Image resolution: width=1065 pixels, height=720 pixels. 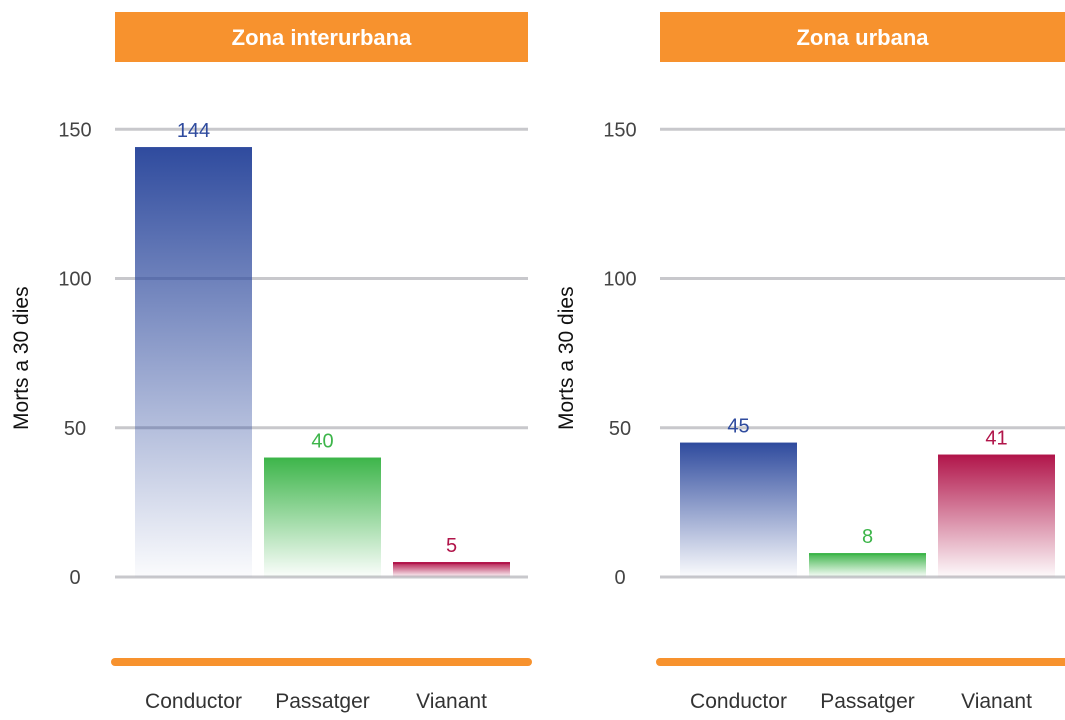 What do you see at coordinates (322, 442) in the screenshot?
I see `value-label: 40` at bounding box center [322, 442].